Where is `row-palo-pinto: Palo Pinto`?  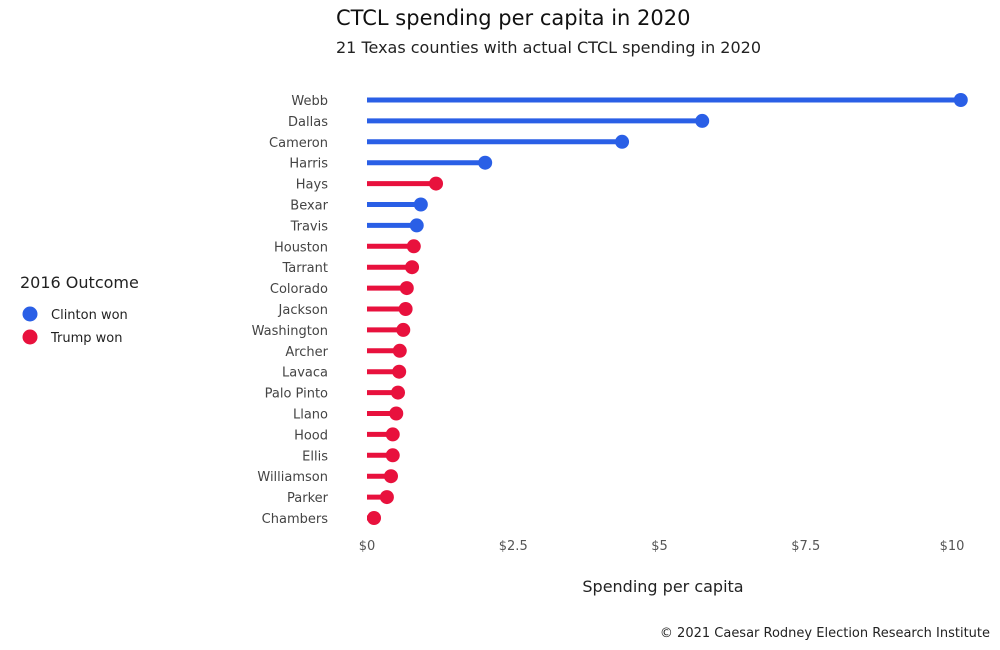
row-palo-pinto: Palo Pinto is located at coordinates (335, 393).